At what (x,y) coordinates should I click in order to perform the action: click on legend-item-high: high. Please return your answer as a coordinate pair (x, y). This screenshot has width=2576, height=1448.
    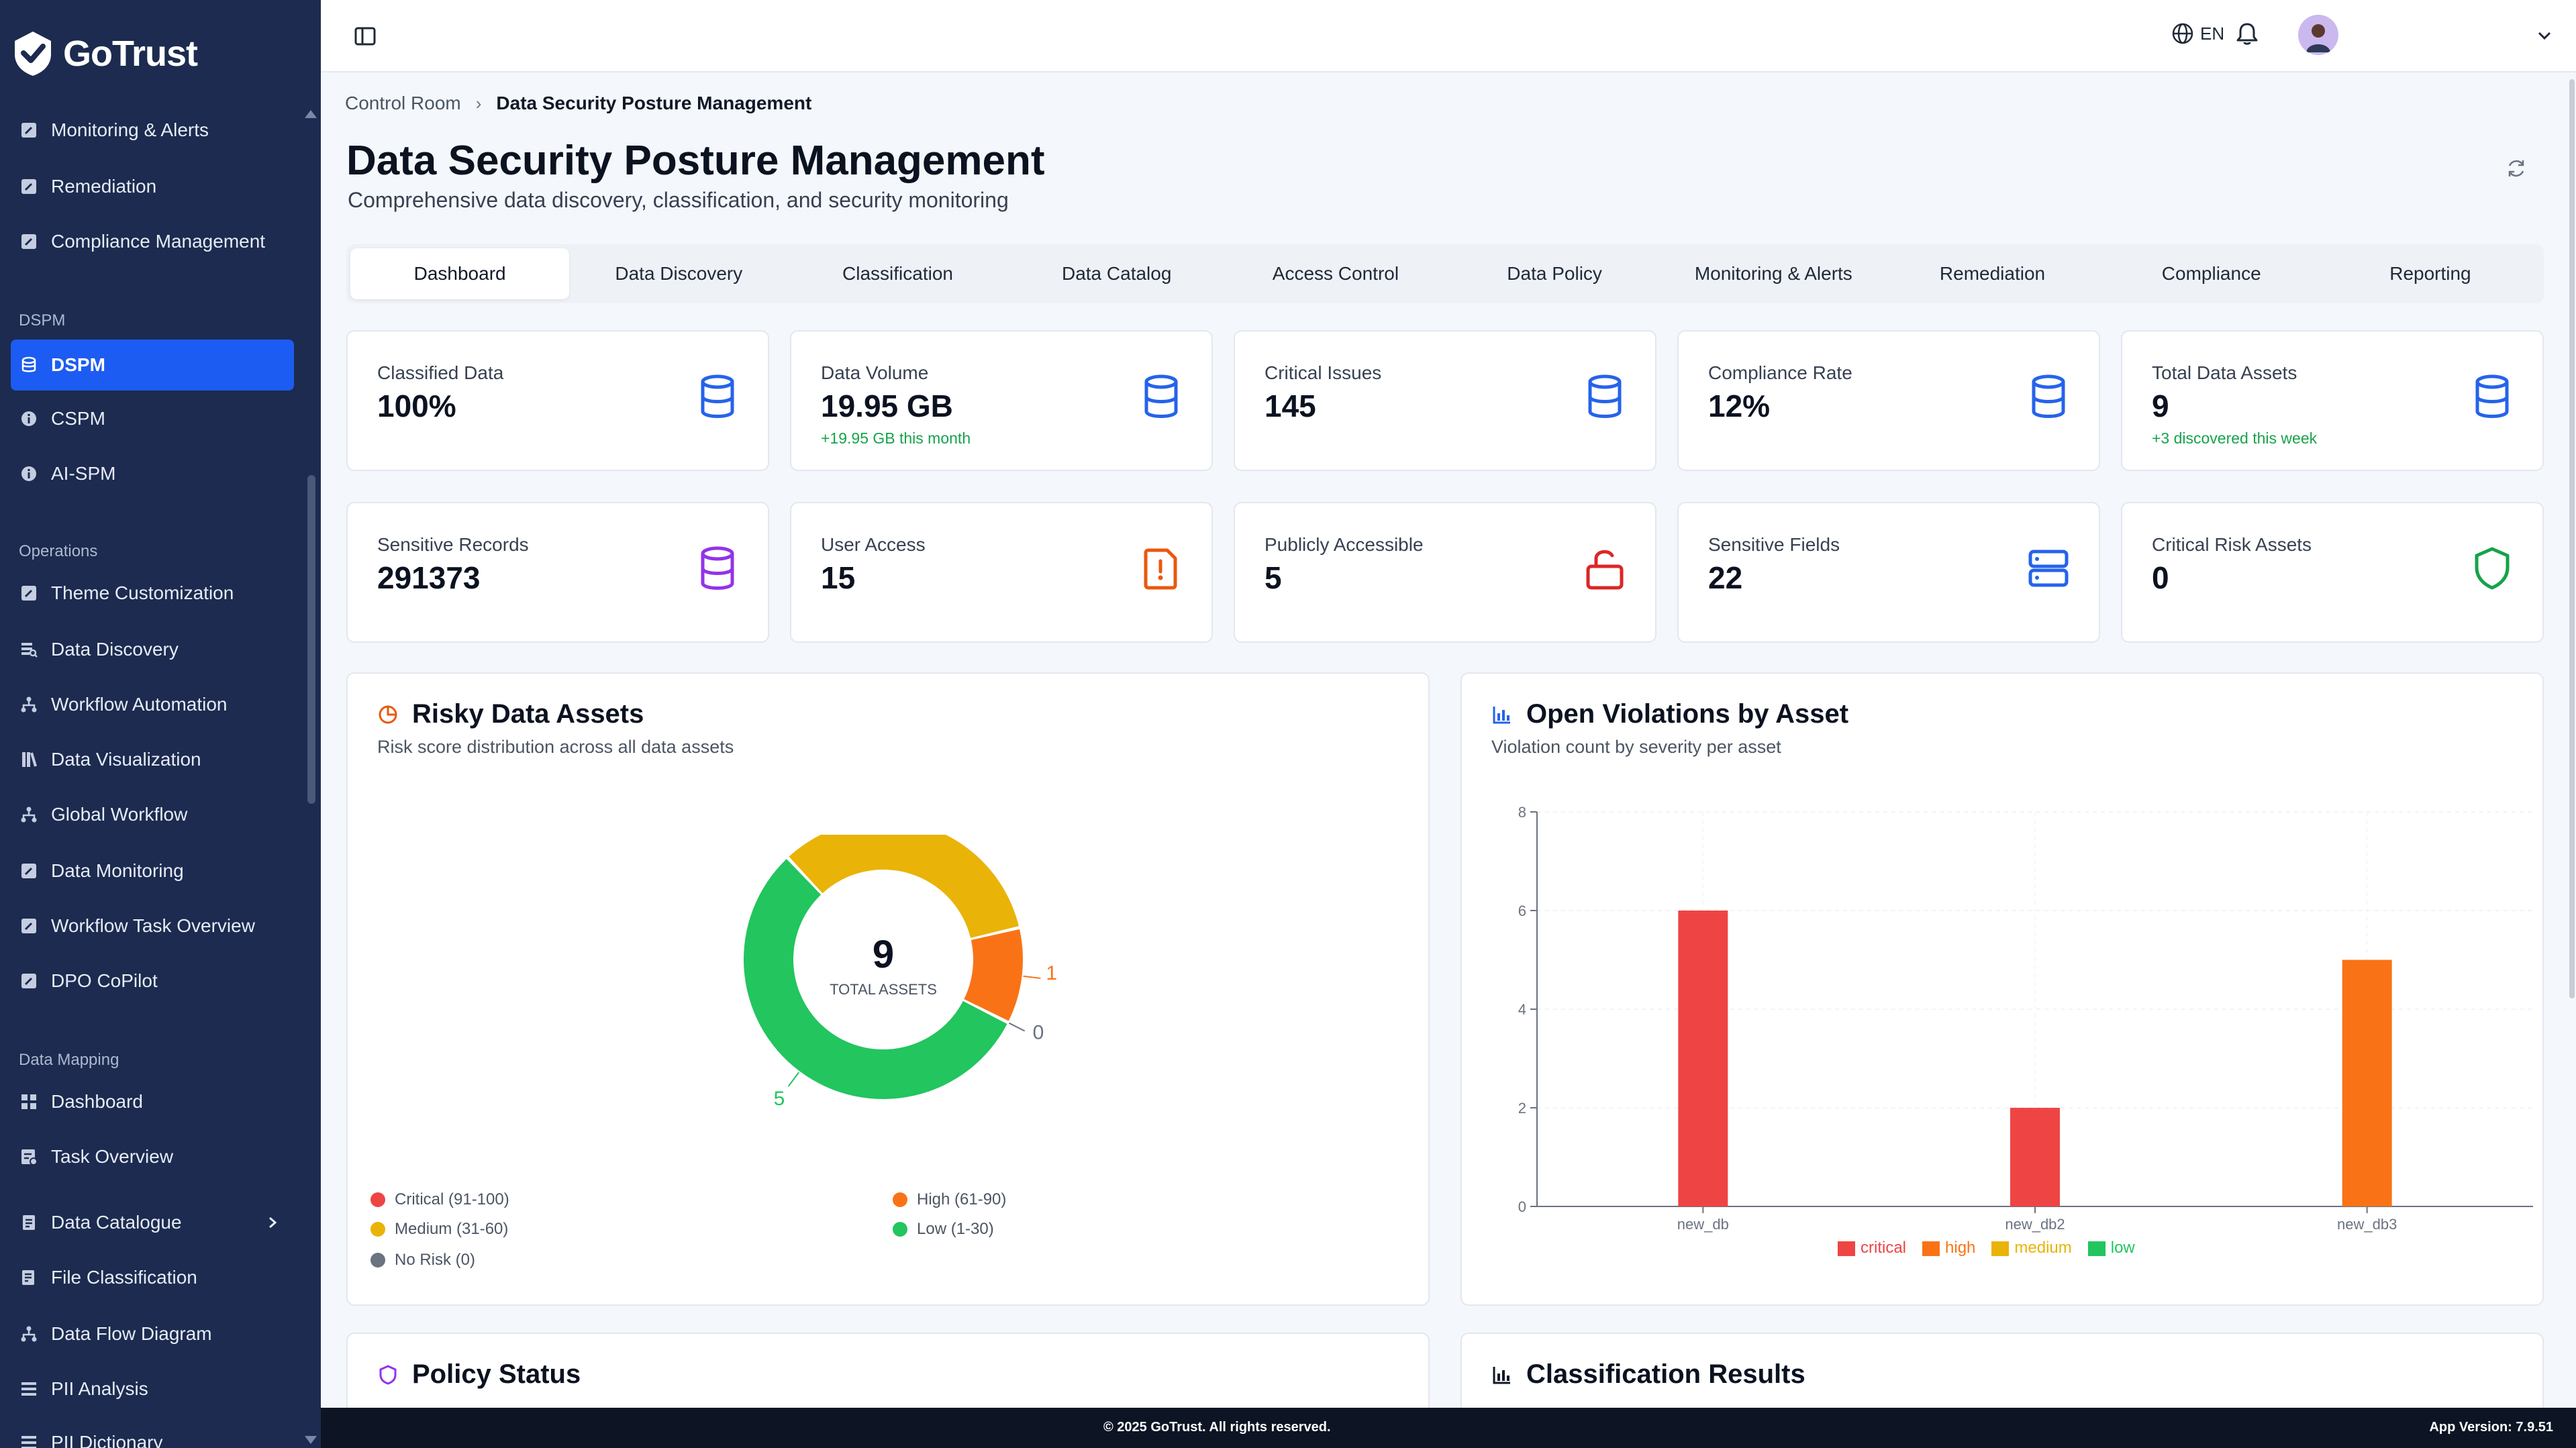
    Looking at the image, I should click on (1948, 1248).